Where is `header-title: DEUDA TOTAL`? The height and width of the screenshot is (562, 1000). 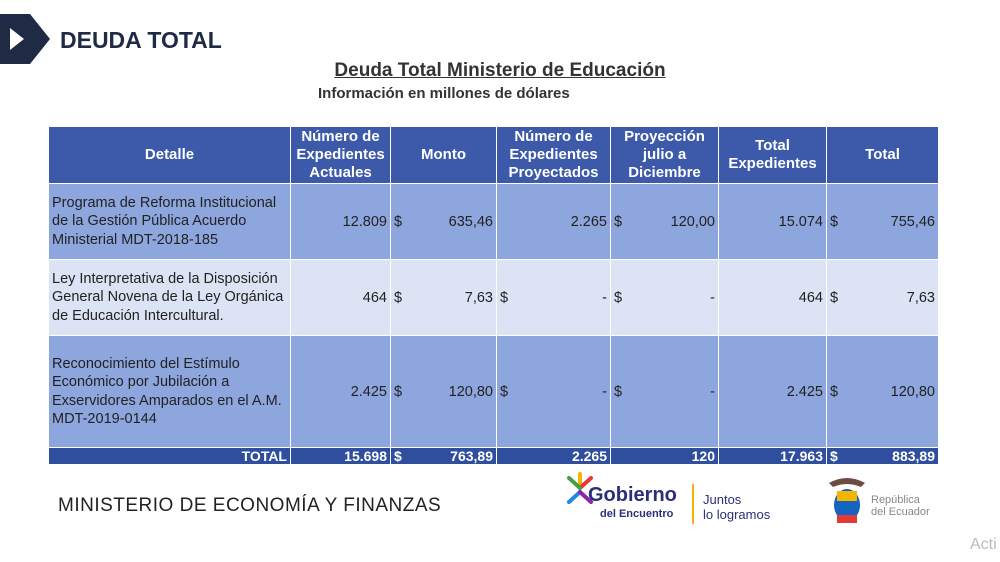 header-title: DEUDA TOTAL is located at coordinates (141, 40).